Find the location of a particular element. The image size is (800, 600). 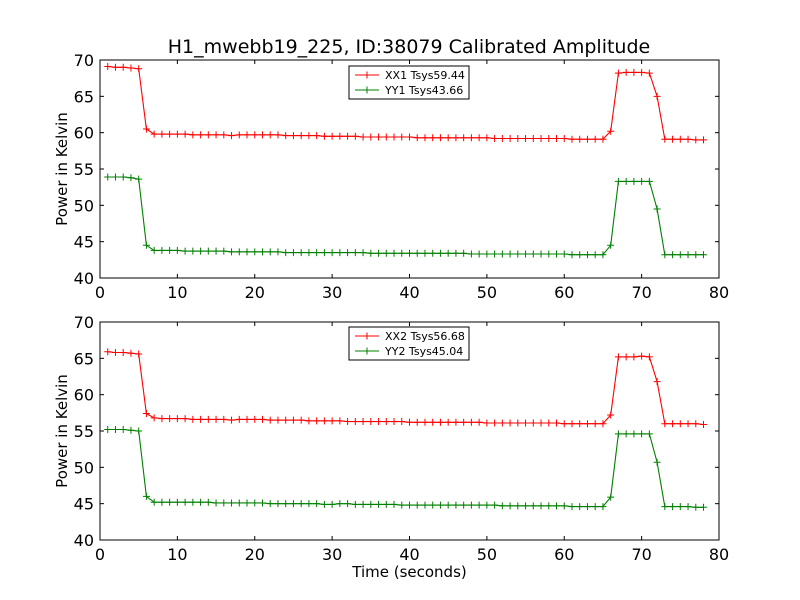

y-tick-label: 40 is located at coordinates (84, 540).